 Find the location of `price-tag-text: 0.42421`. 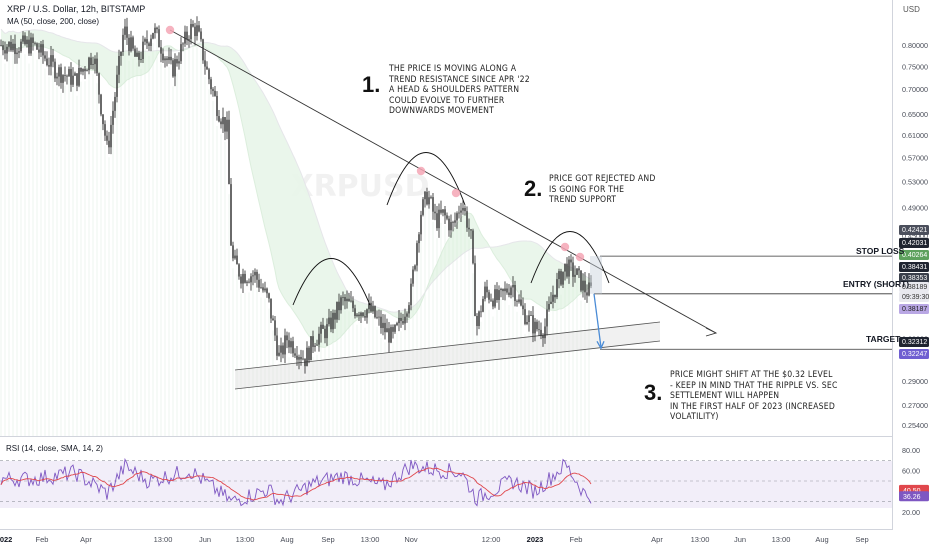

price-tag-text: 0.42421 is located at coordinates (914, 230).